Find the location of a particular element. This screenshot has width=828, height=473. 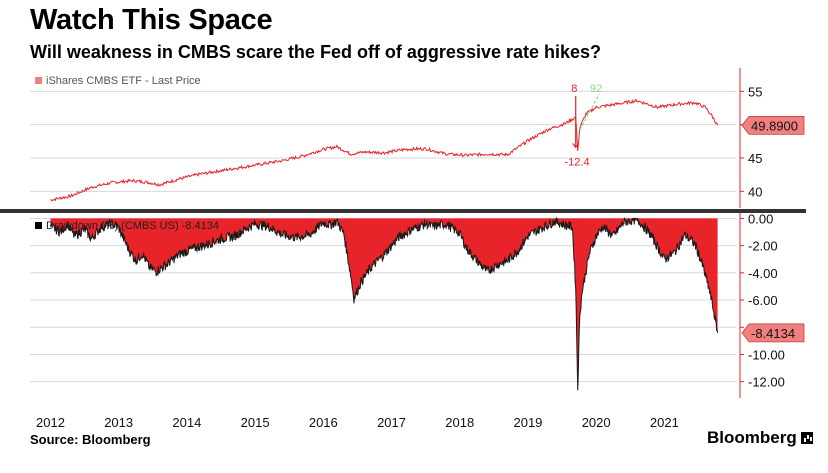

drawdown-legend-swatch is located at coordinates (38, 225).